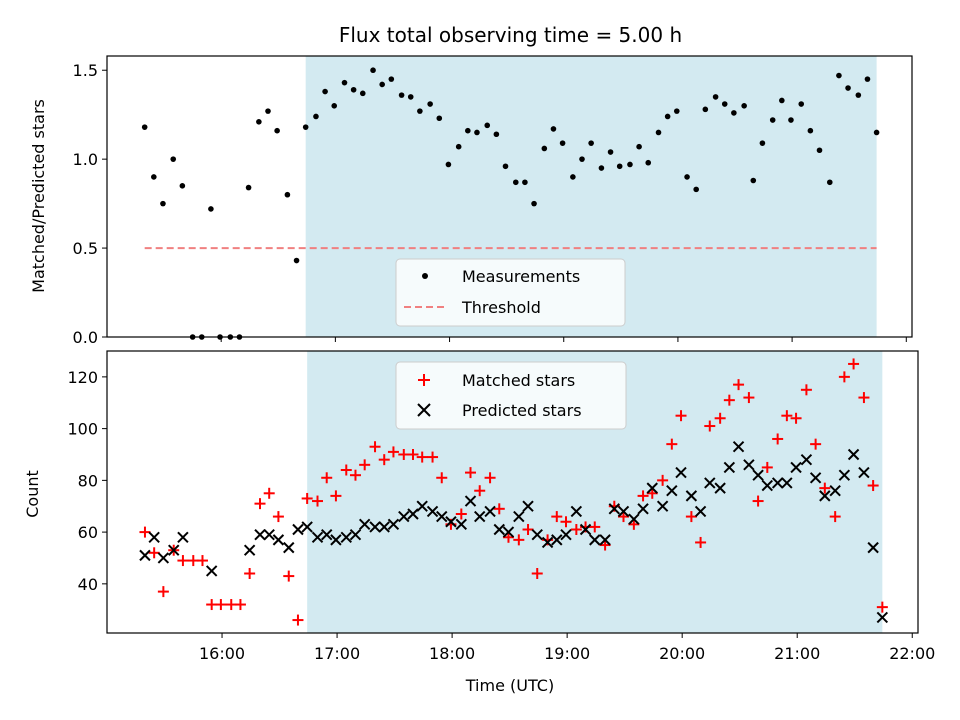  Describe the element at coordinates (88, 584) in the screenshot. I see `y-tick-label: 40` at that location.